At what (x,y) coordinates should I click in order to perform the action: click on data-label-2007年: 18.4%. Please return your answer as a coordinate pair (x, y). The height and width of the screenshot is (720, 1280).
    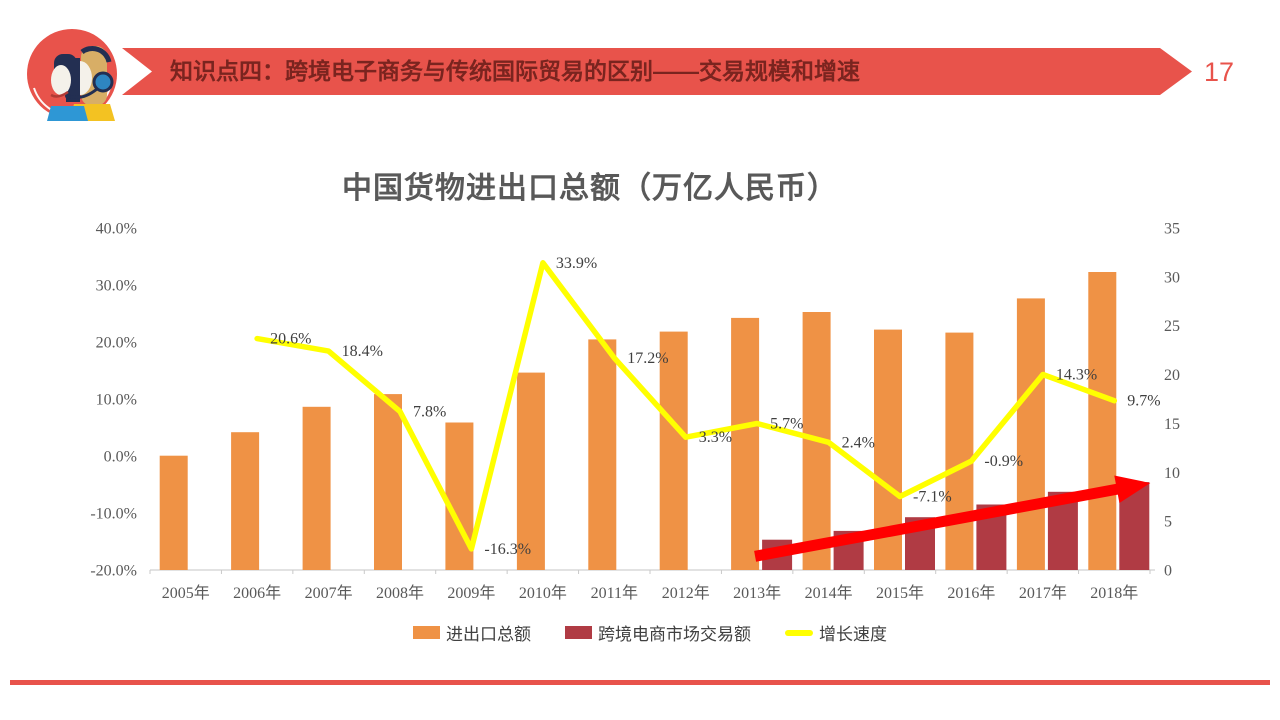
    Looking at the image, I should click on (362, 351).